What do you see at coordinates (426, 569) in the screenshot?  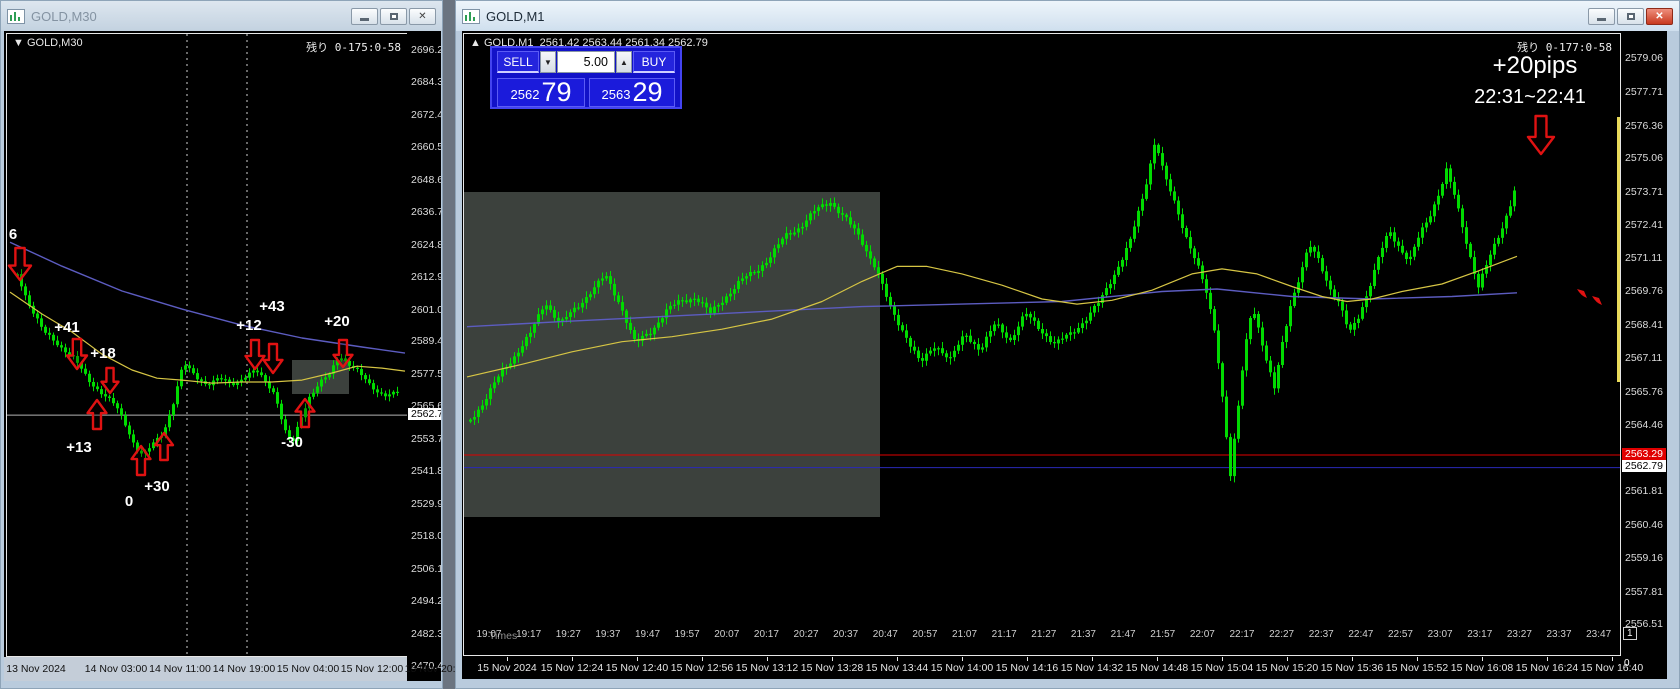 I see `price-axis-label: 2506.18` at bounding box center [426, 569].